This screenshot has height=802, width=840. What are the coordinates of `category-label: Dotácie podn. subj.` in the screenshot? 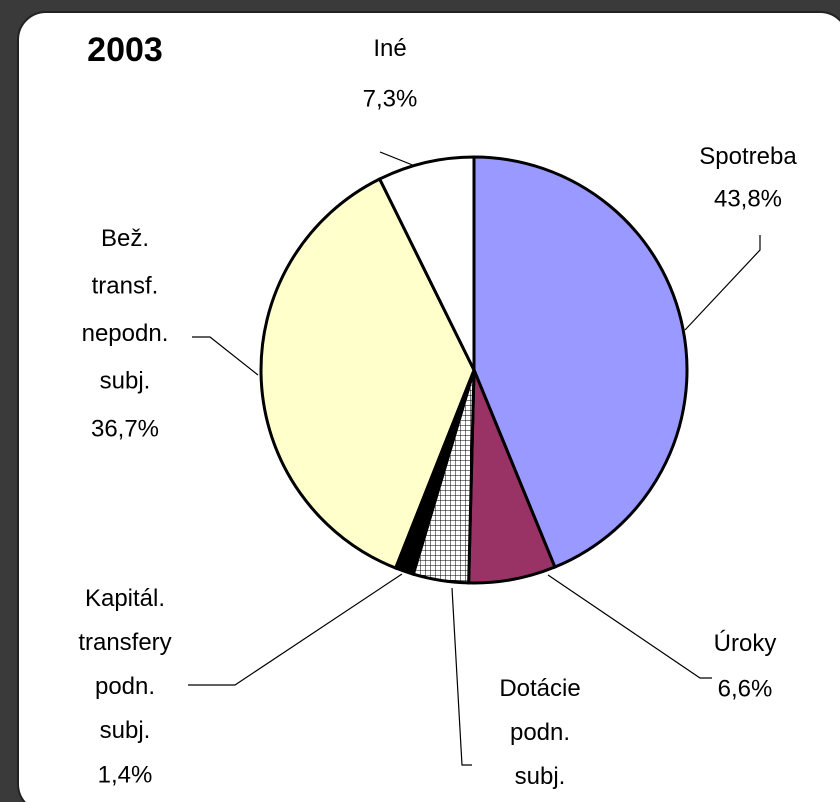 It's located at (539, 732).